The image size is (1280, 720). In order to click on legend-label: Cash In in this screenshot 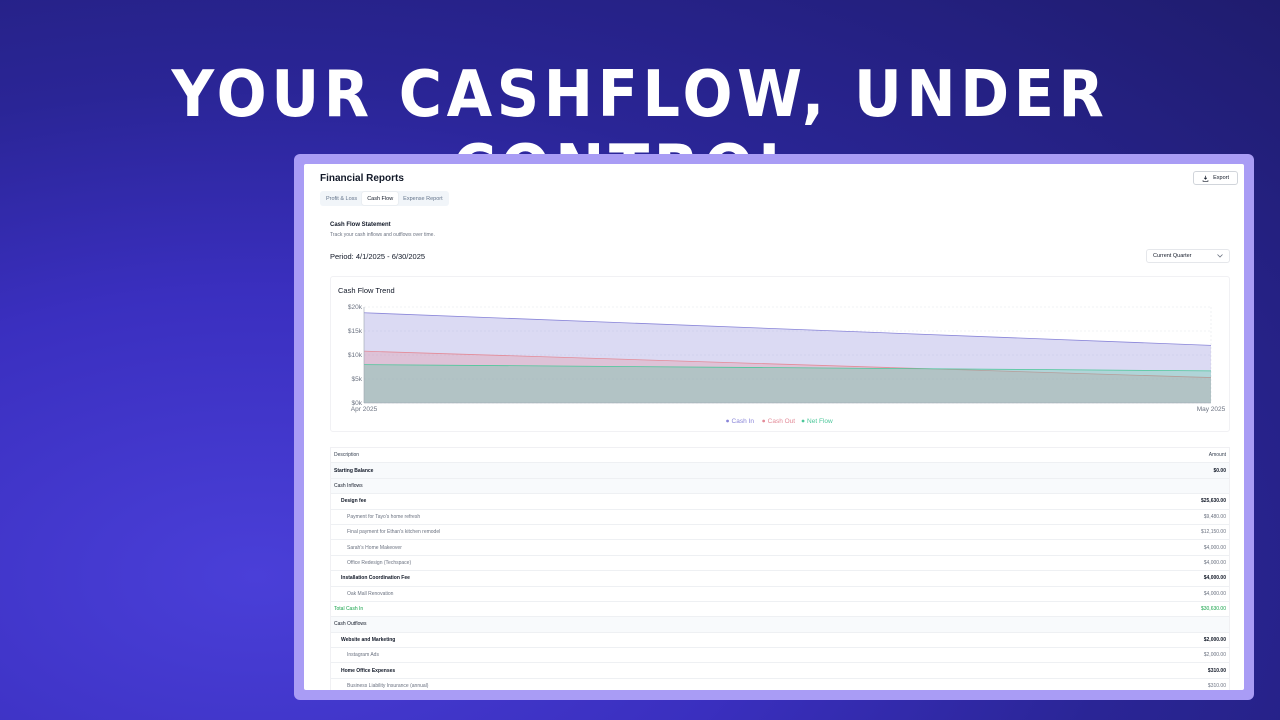, I will do `click(743, 421)`.